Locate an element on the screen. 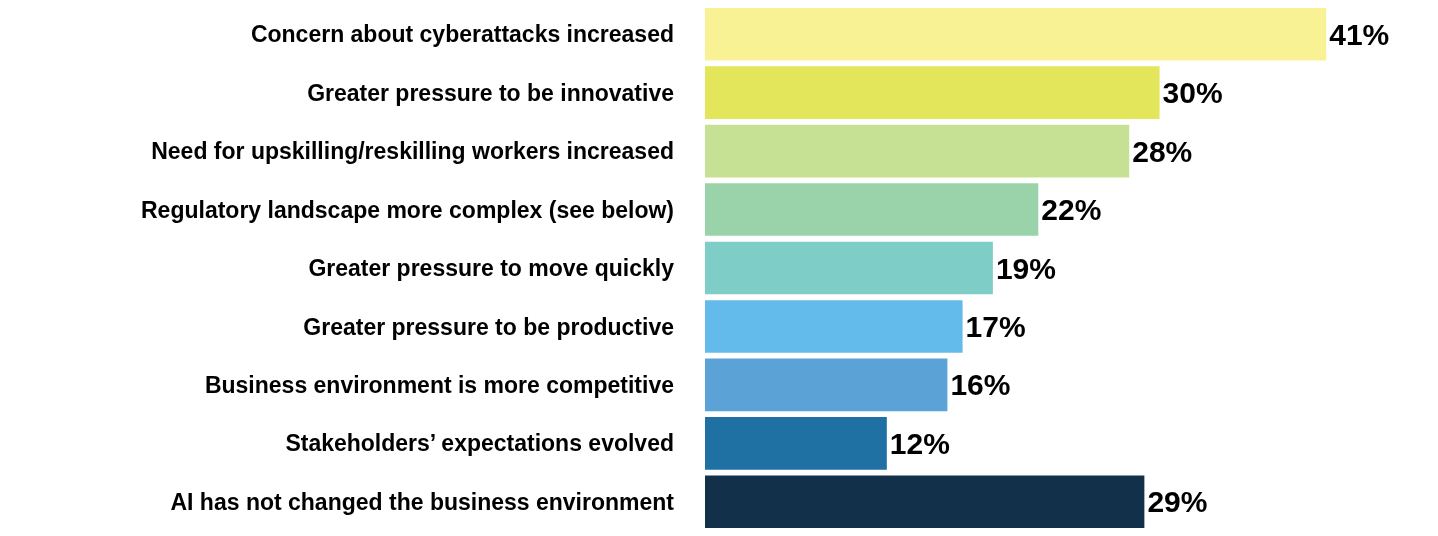  data-label: 41% is located at coordinates (1359, 34).